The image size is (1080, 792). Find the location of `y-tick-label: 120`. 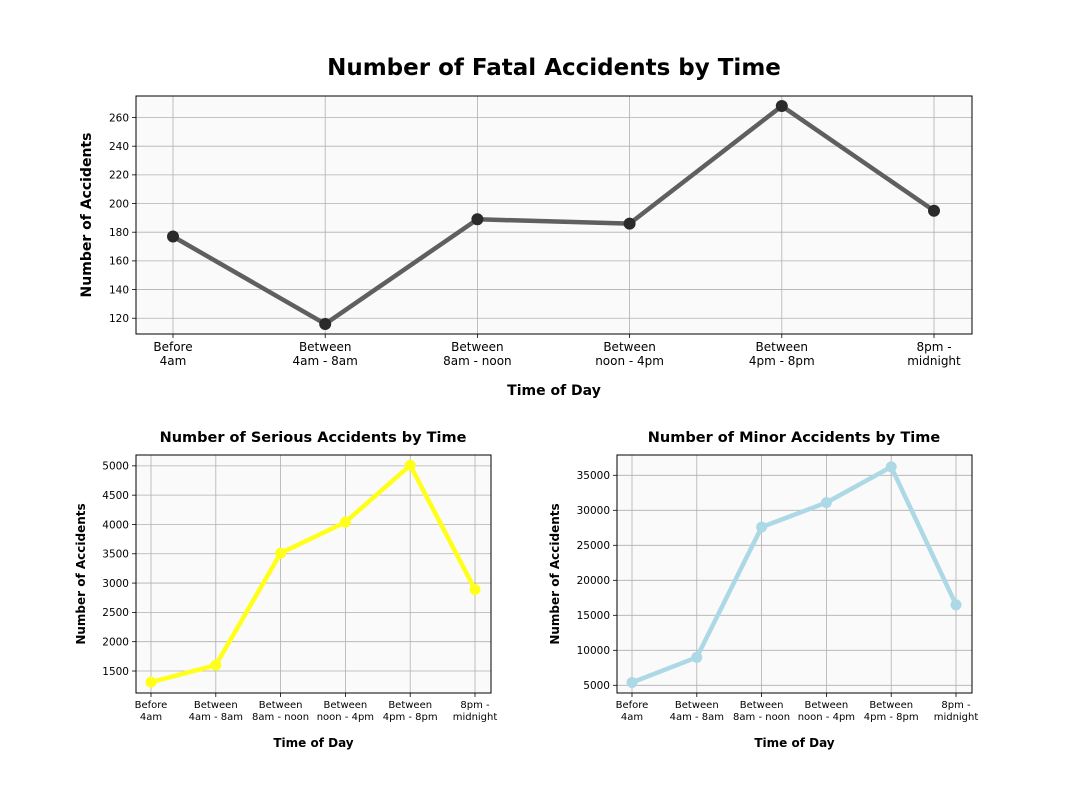

y-tick-label: 120 is located at coordinates (119, 319).